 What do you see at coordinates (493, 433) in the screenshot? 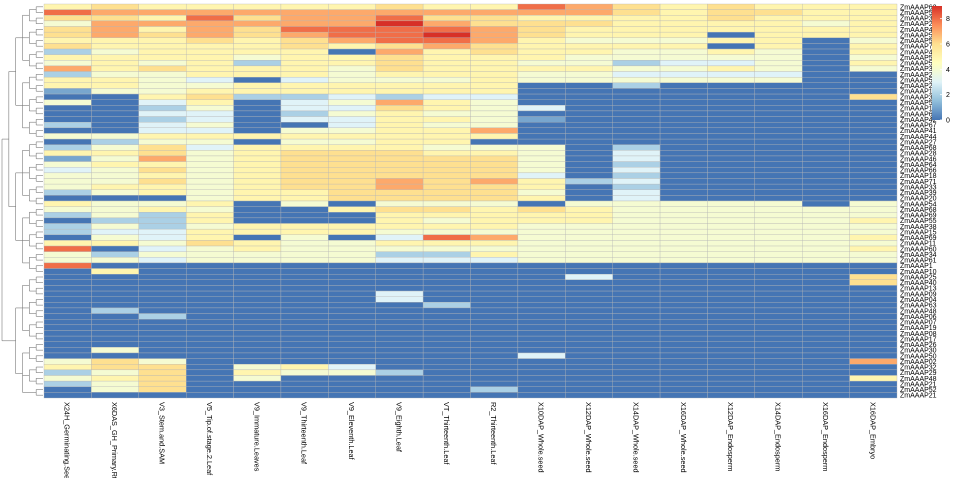
I see `column-label: R2_Thirteenth.Leaf` at bounding box center [493, 433].